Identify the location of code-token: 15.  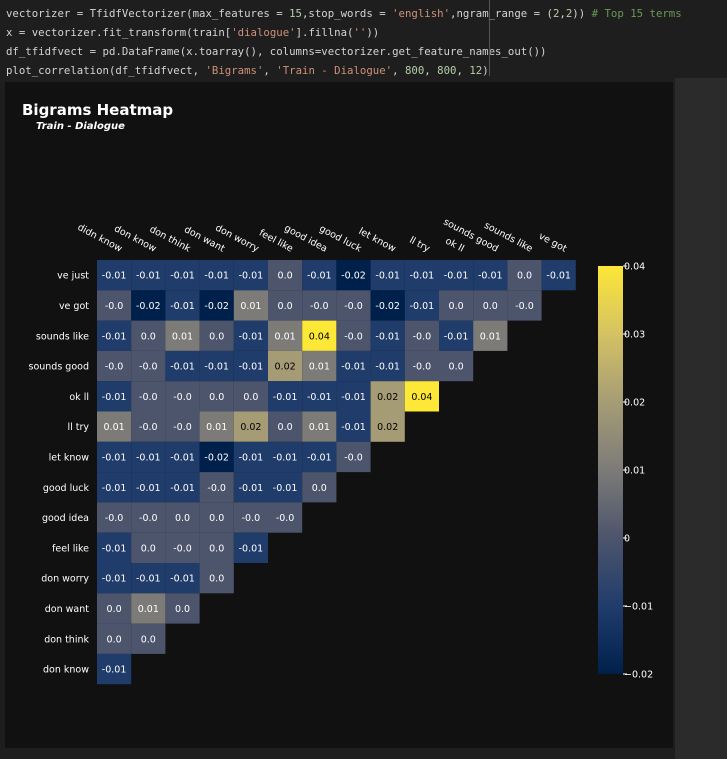
(295, 13).